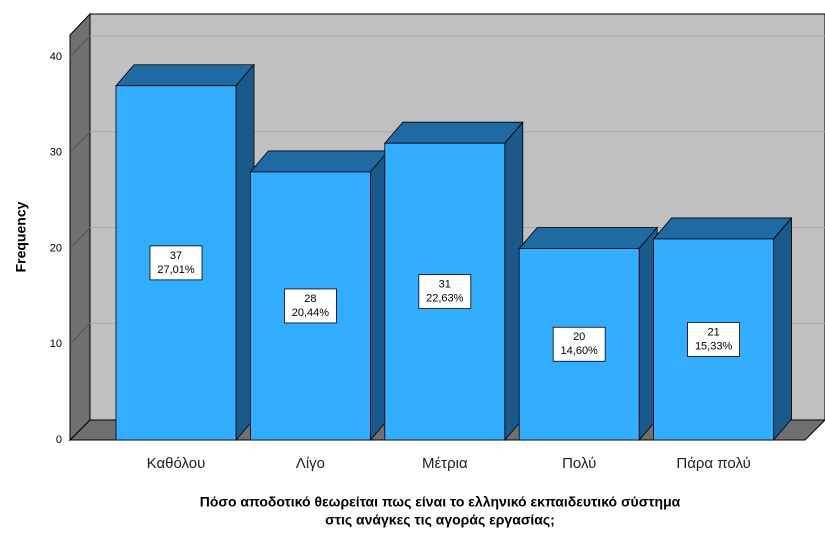 The image size is (825, 538). Describe the element at coordinates (445, 285) in the screenshot. I see `data-label: 31` at that location.